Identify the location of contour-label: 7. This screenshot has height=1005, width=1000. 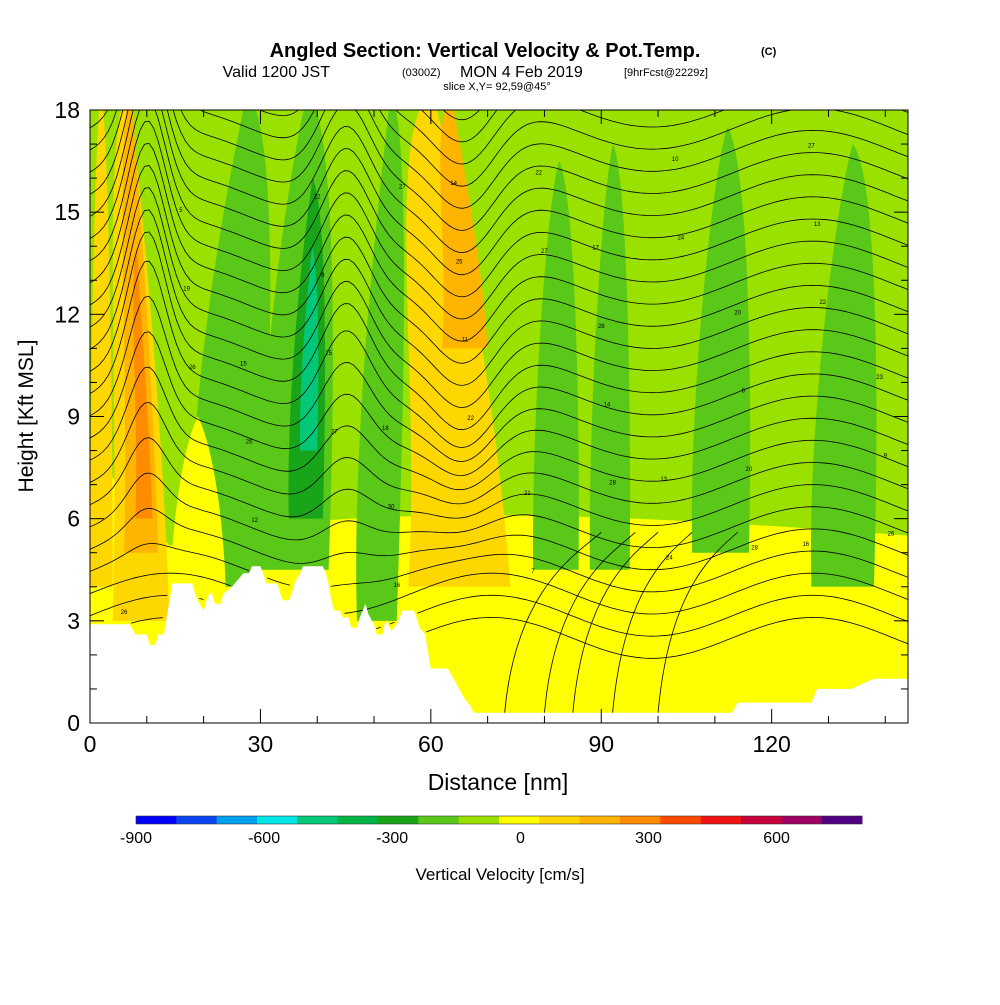
(533, 572).